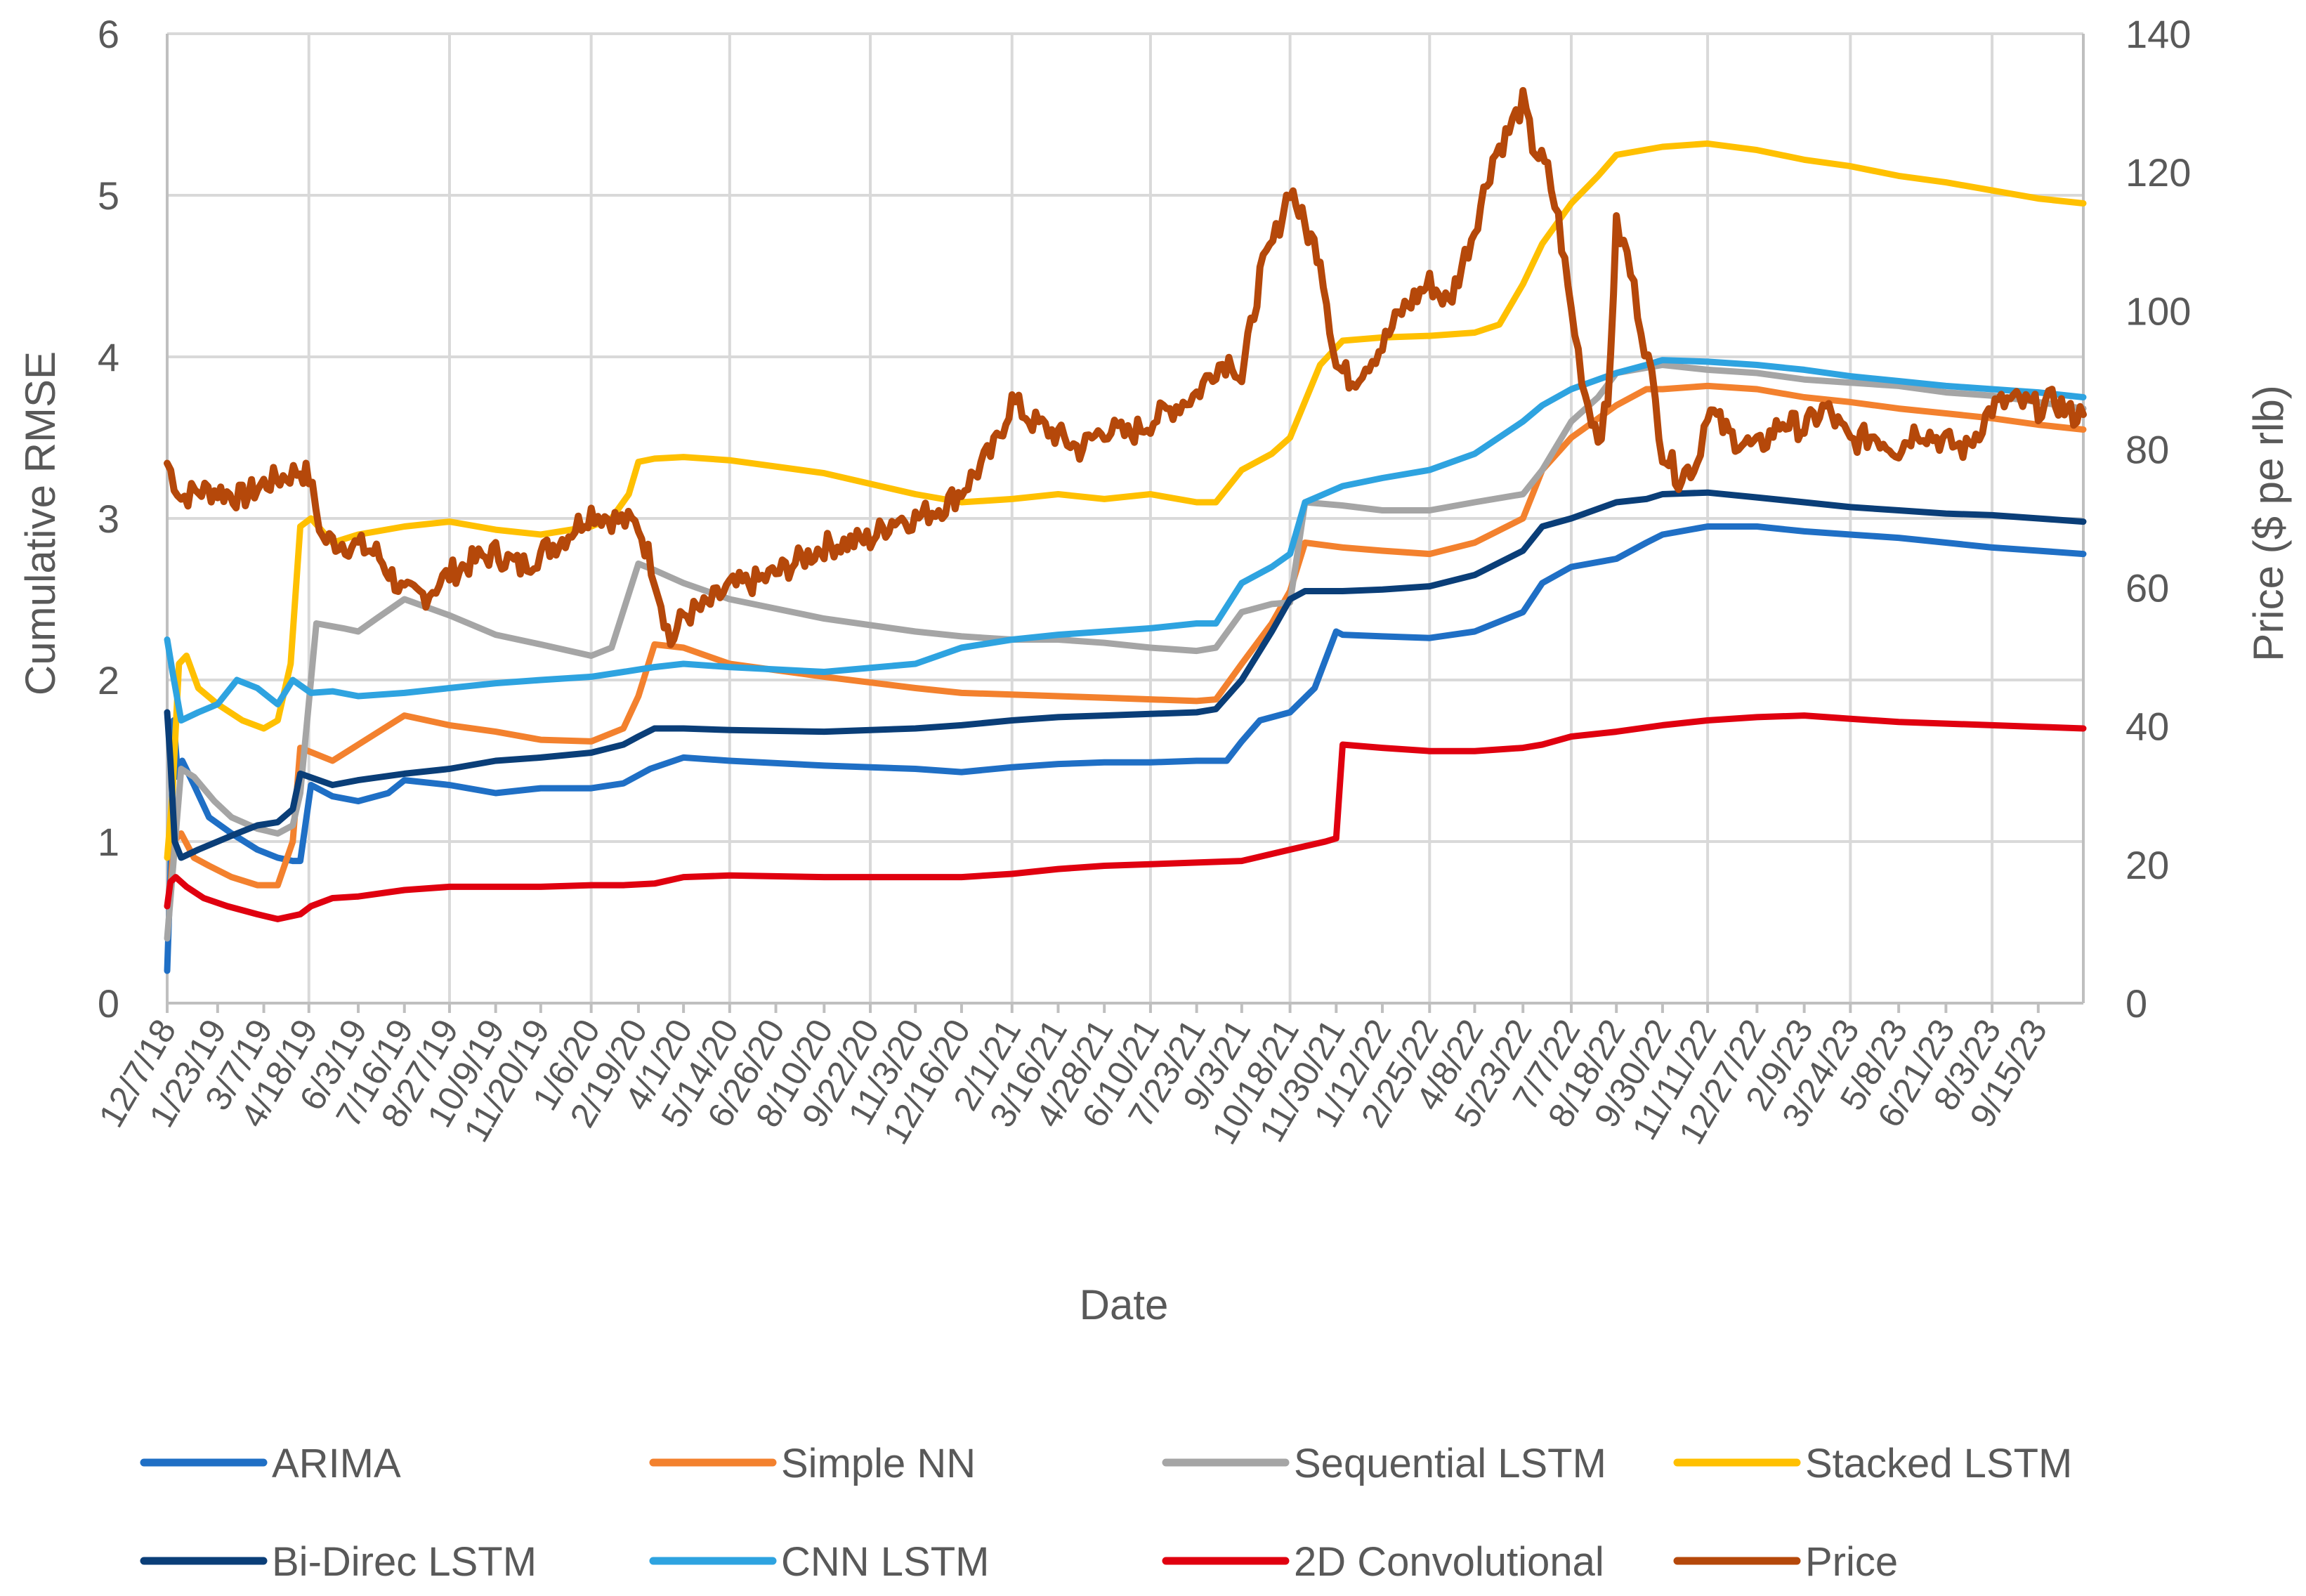 The height and width of the screenshot is (1596, 2306). Describe the element at coordinates (2268, 523) in the screenshot. I see `y-axis-right-title: Price ($ pe rlb)` at that location.